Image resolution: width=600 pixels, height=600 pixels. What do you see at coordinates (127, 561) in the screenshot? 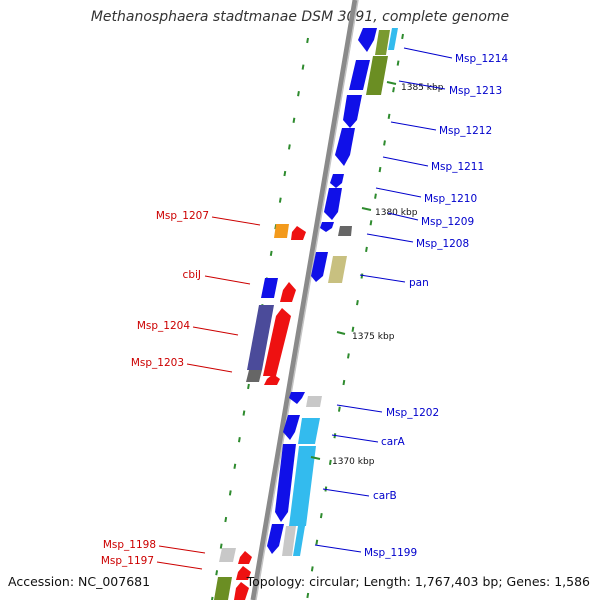
I see `gene-label-msp-1197: Msp_1197` at bounding box center [127, 561].